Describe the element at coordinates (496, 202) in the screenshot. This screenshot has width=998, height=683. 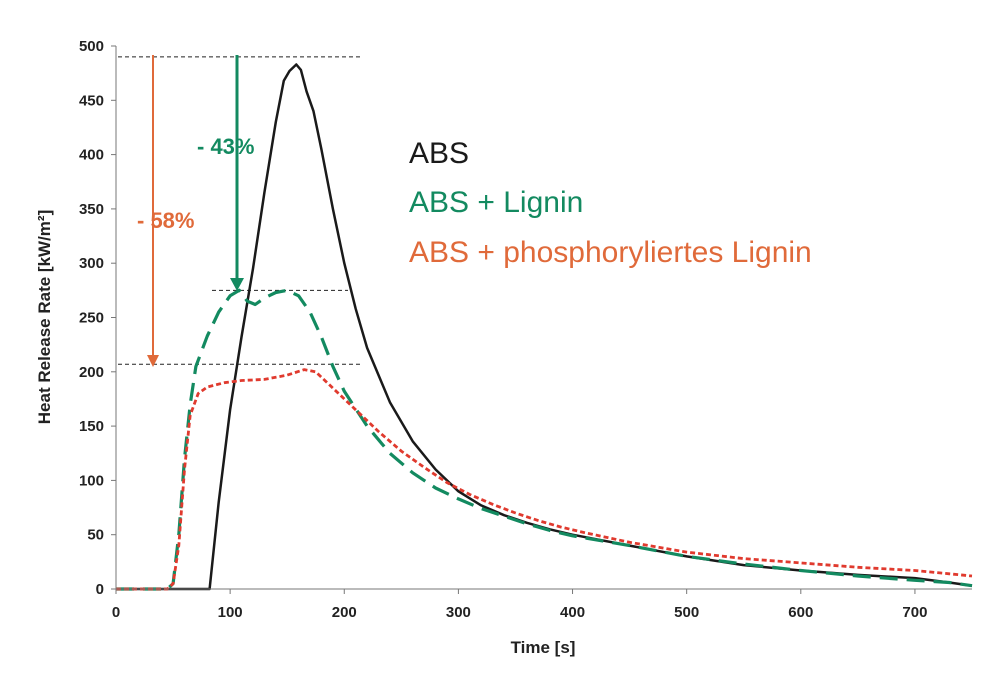
I see `legend-entry-abs-lignin: ABS + Lignin` at that location.